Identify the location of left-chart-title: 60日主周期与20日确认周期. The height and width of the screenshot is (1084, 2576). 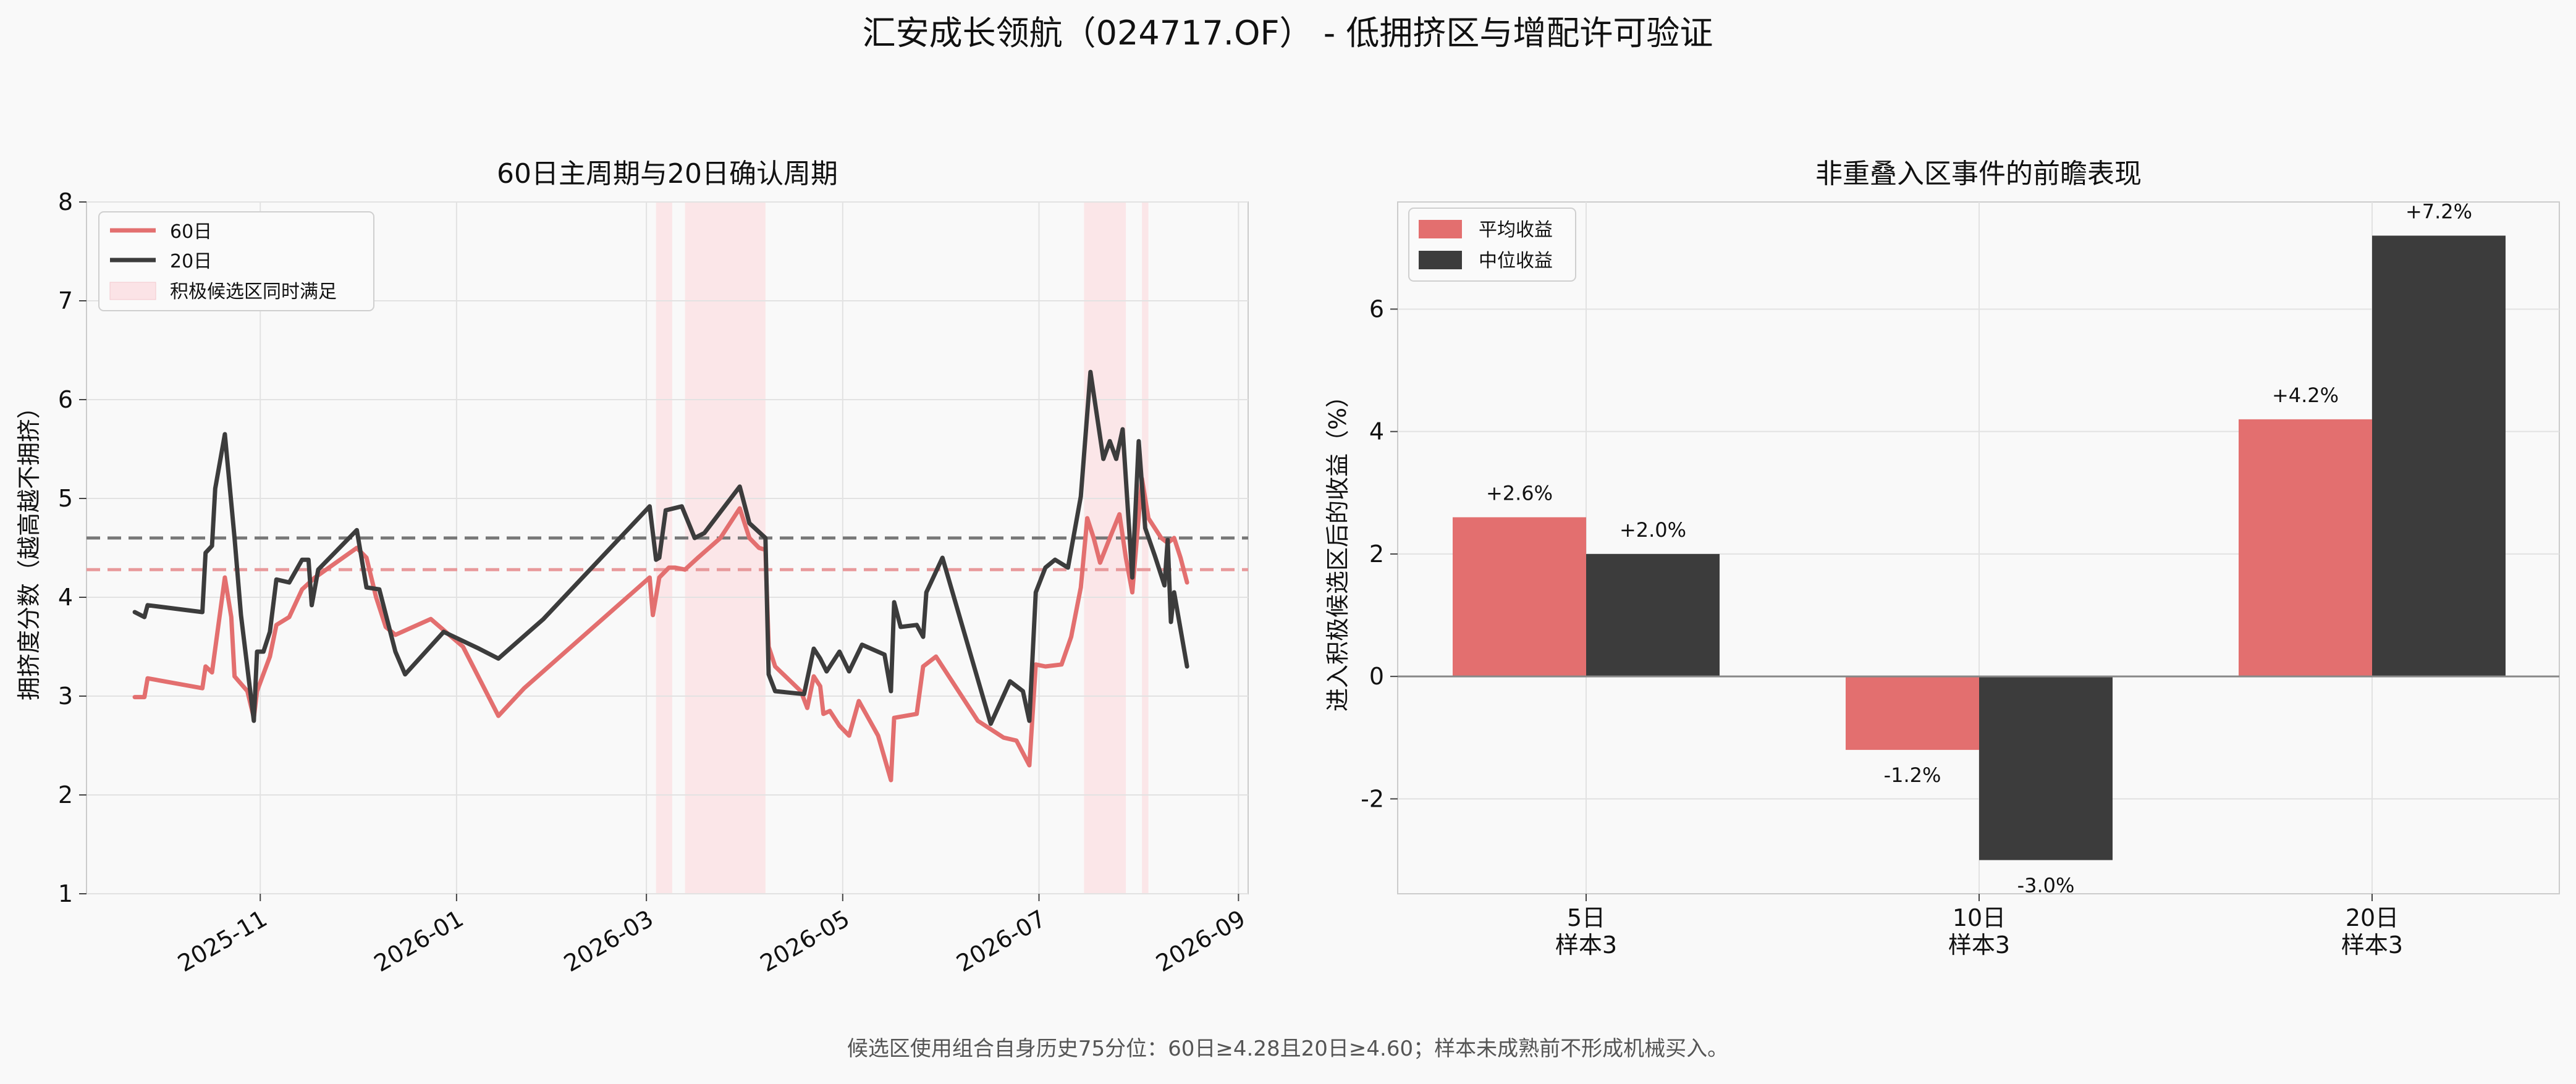
(667, 174).